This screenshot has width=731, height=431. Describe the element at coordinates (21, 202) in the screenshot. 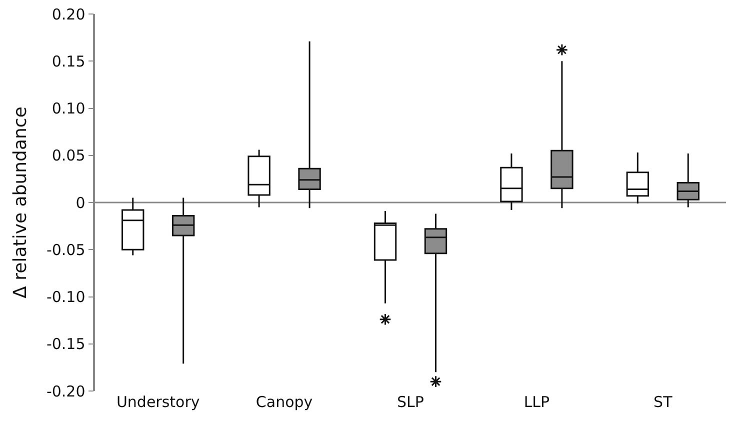

I see `y-axis-title: Δ relative abundance` at that location.